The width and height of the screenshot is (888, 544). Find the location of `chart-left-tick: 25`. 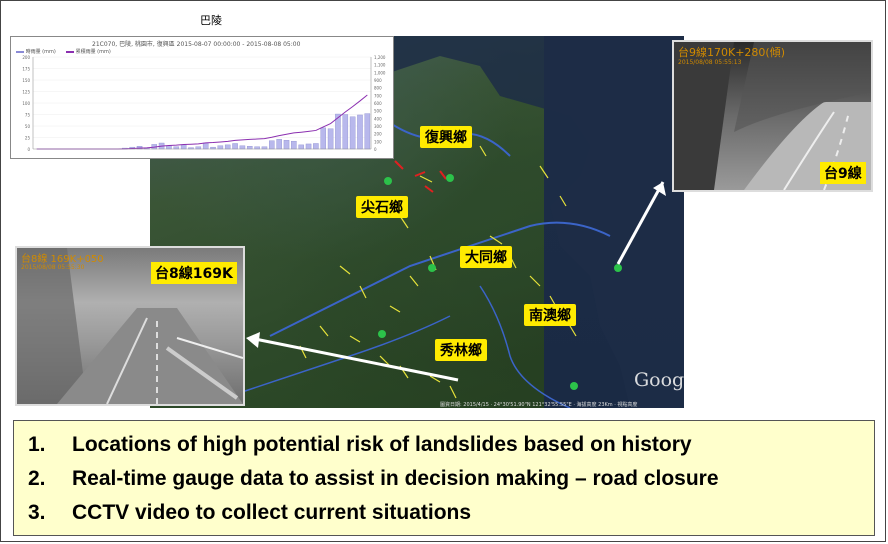

chart-left-tick: 25 is located at coordinates (28, 138).